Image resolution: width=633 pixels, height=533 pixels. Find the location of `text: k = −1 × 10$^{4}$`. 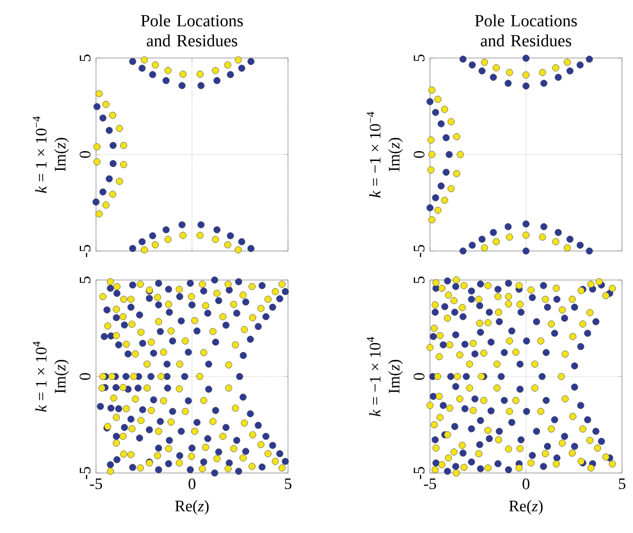

text: k = −1 × 10$^{4}$ is located at coordinates (373, 376).